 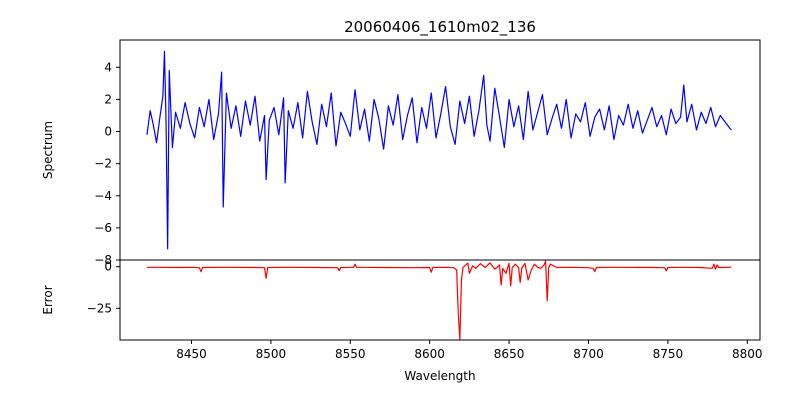 I want to click on x-tick-label: 8450, so click(x=191, y=354).